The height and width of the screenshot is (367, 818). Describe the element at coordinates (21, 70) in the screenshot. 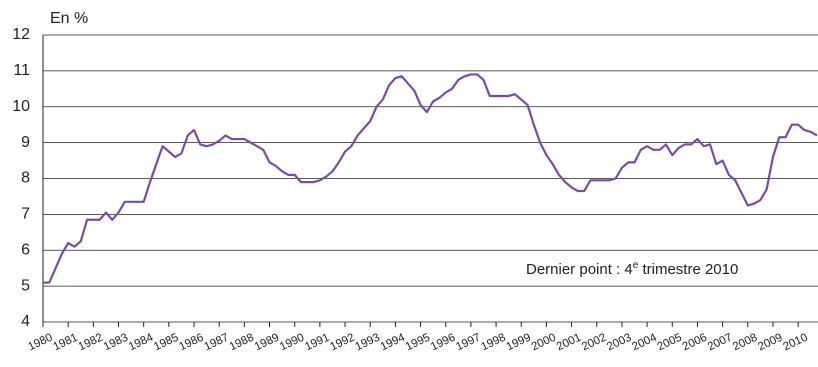

I see `y-tick-label: 11` at that location.